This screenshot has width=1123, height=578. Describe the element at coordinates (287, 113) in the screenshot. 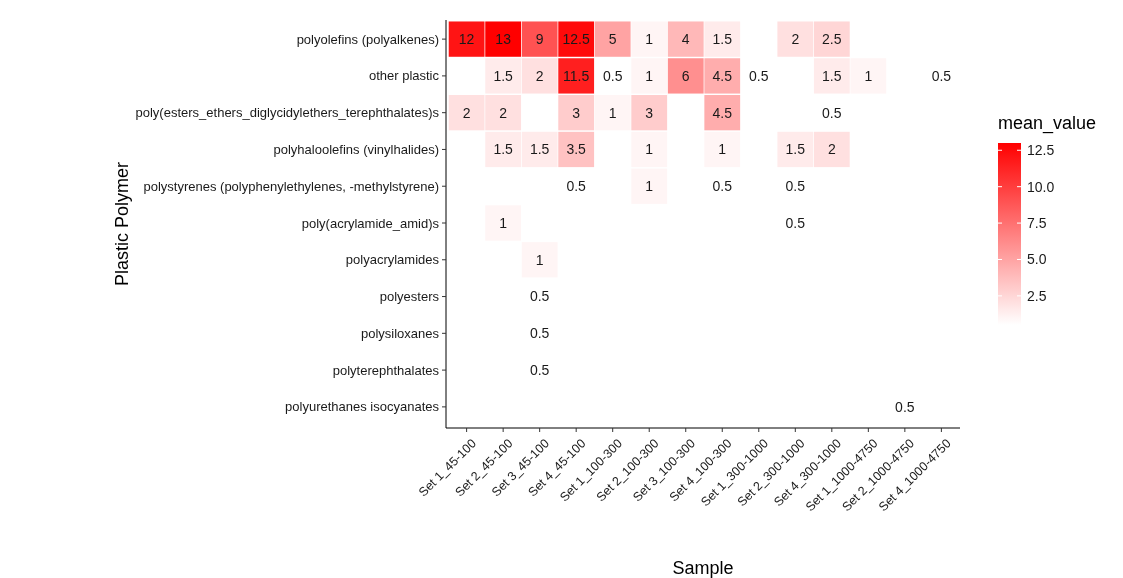

I see `y-tick-label: poly(esters_ethers_diglycidylethers_terephthalates)s` at that location.